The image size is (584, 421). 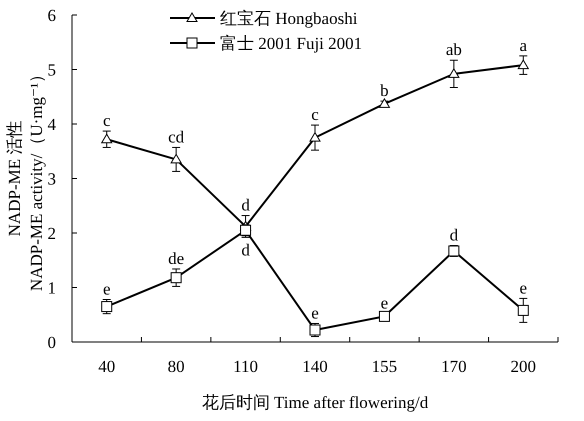 What do you see at coordinates (52, 124) in the screenshot?
I see `y-tick-label: 4` at bounding box center [52, 124].